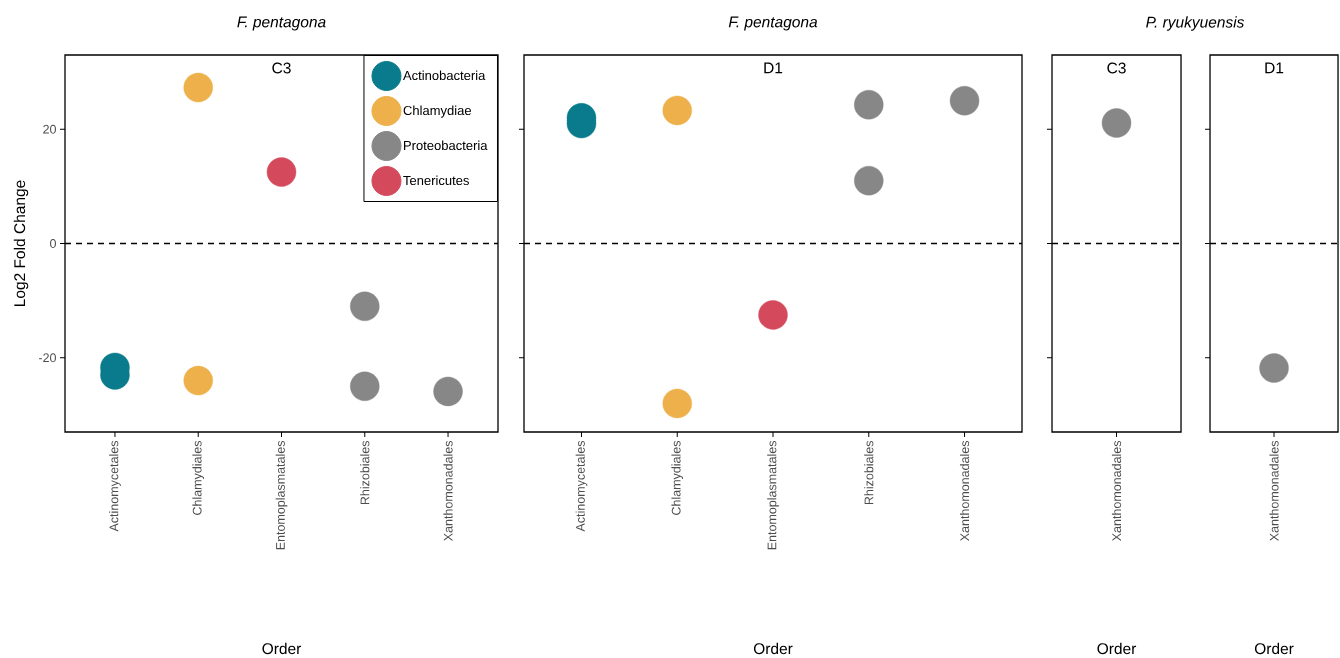 Image resolution: width=1340 pixels, height=658 pixels. What do you see at coordinates (1195, 23) in the screenshot?
I see `chart-title: P. ryukyuensis` at bounding box center [1195, 23].